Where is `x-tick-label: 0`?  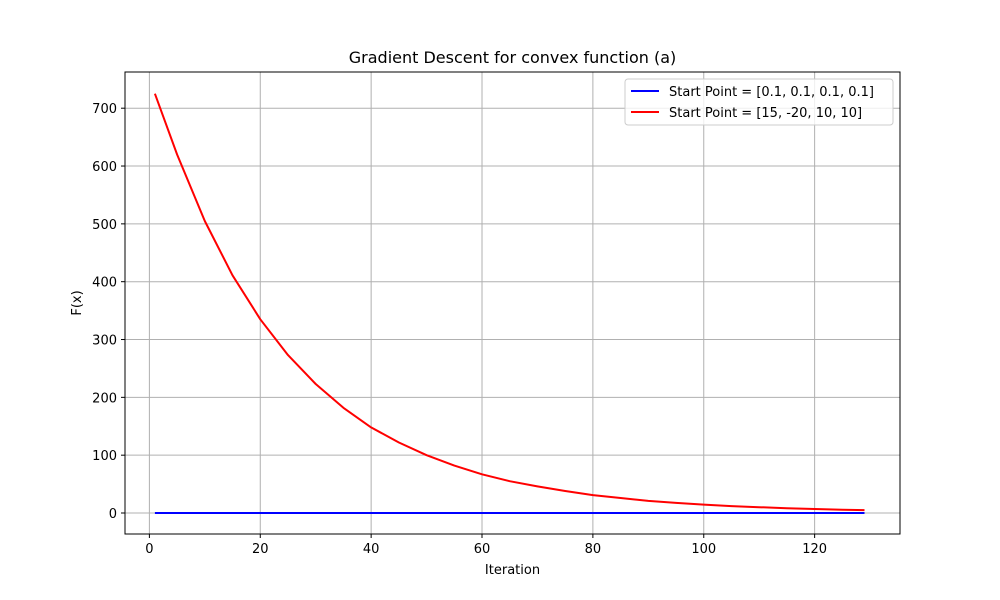
x-tick-label: 0 is located at coordinates (149, 549).